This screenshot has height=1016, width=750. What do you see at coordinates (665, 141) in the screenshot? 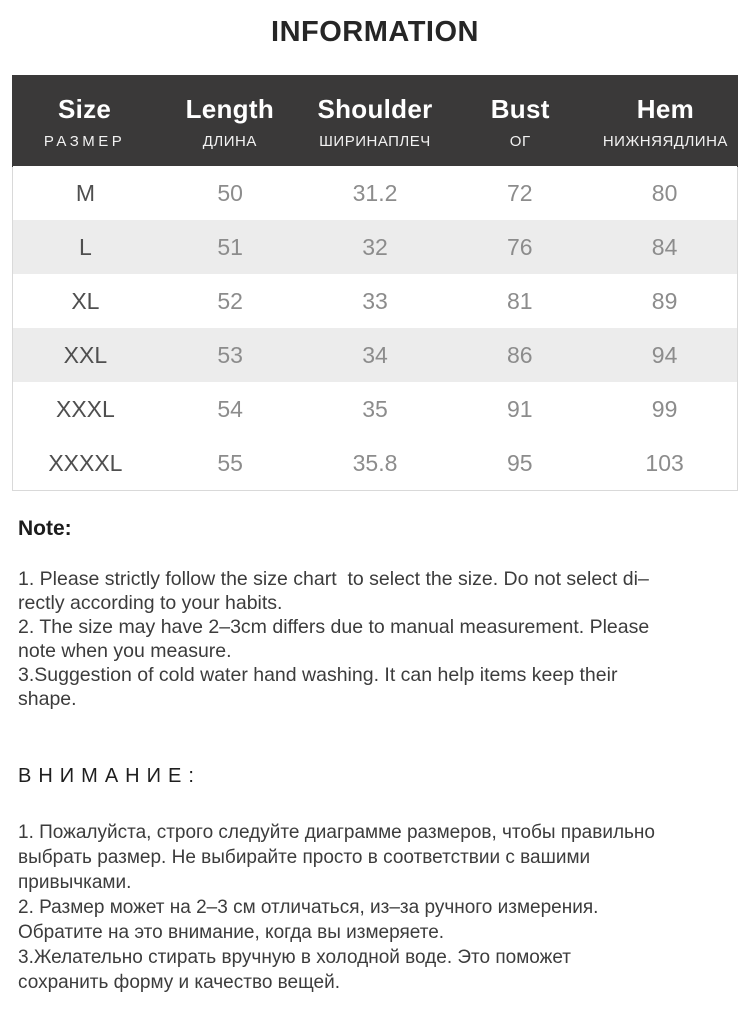
I see `column-header-hem-ru: НИЖНЯЯДЛИНА` at bounding box center [665, 141].